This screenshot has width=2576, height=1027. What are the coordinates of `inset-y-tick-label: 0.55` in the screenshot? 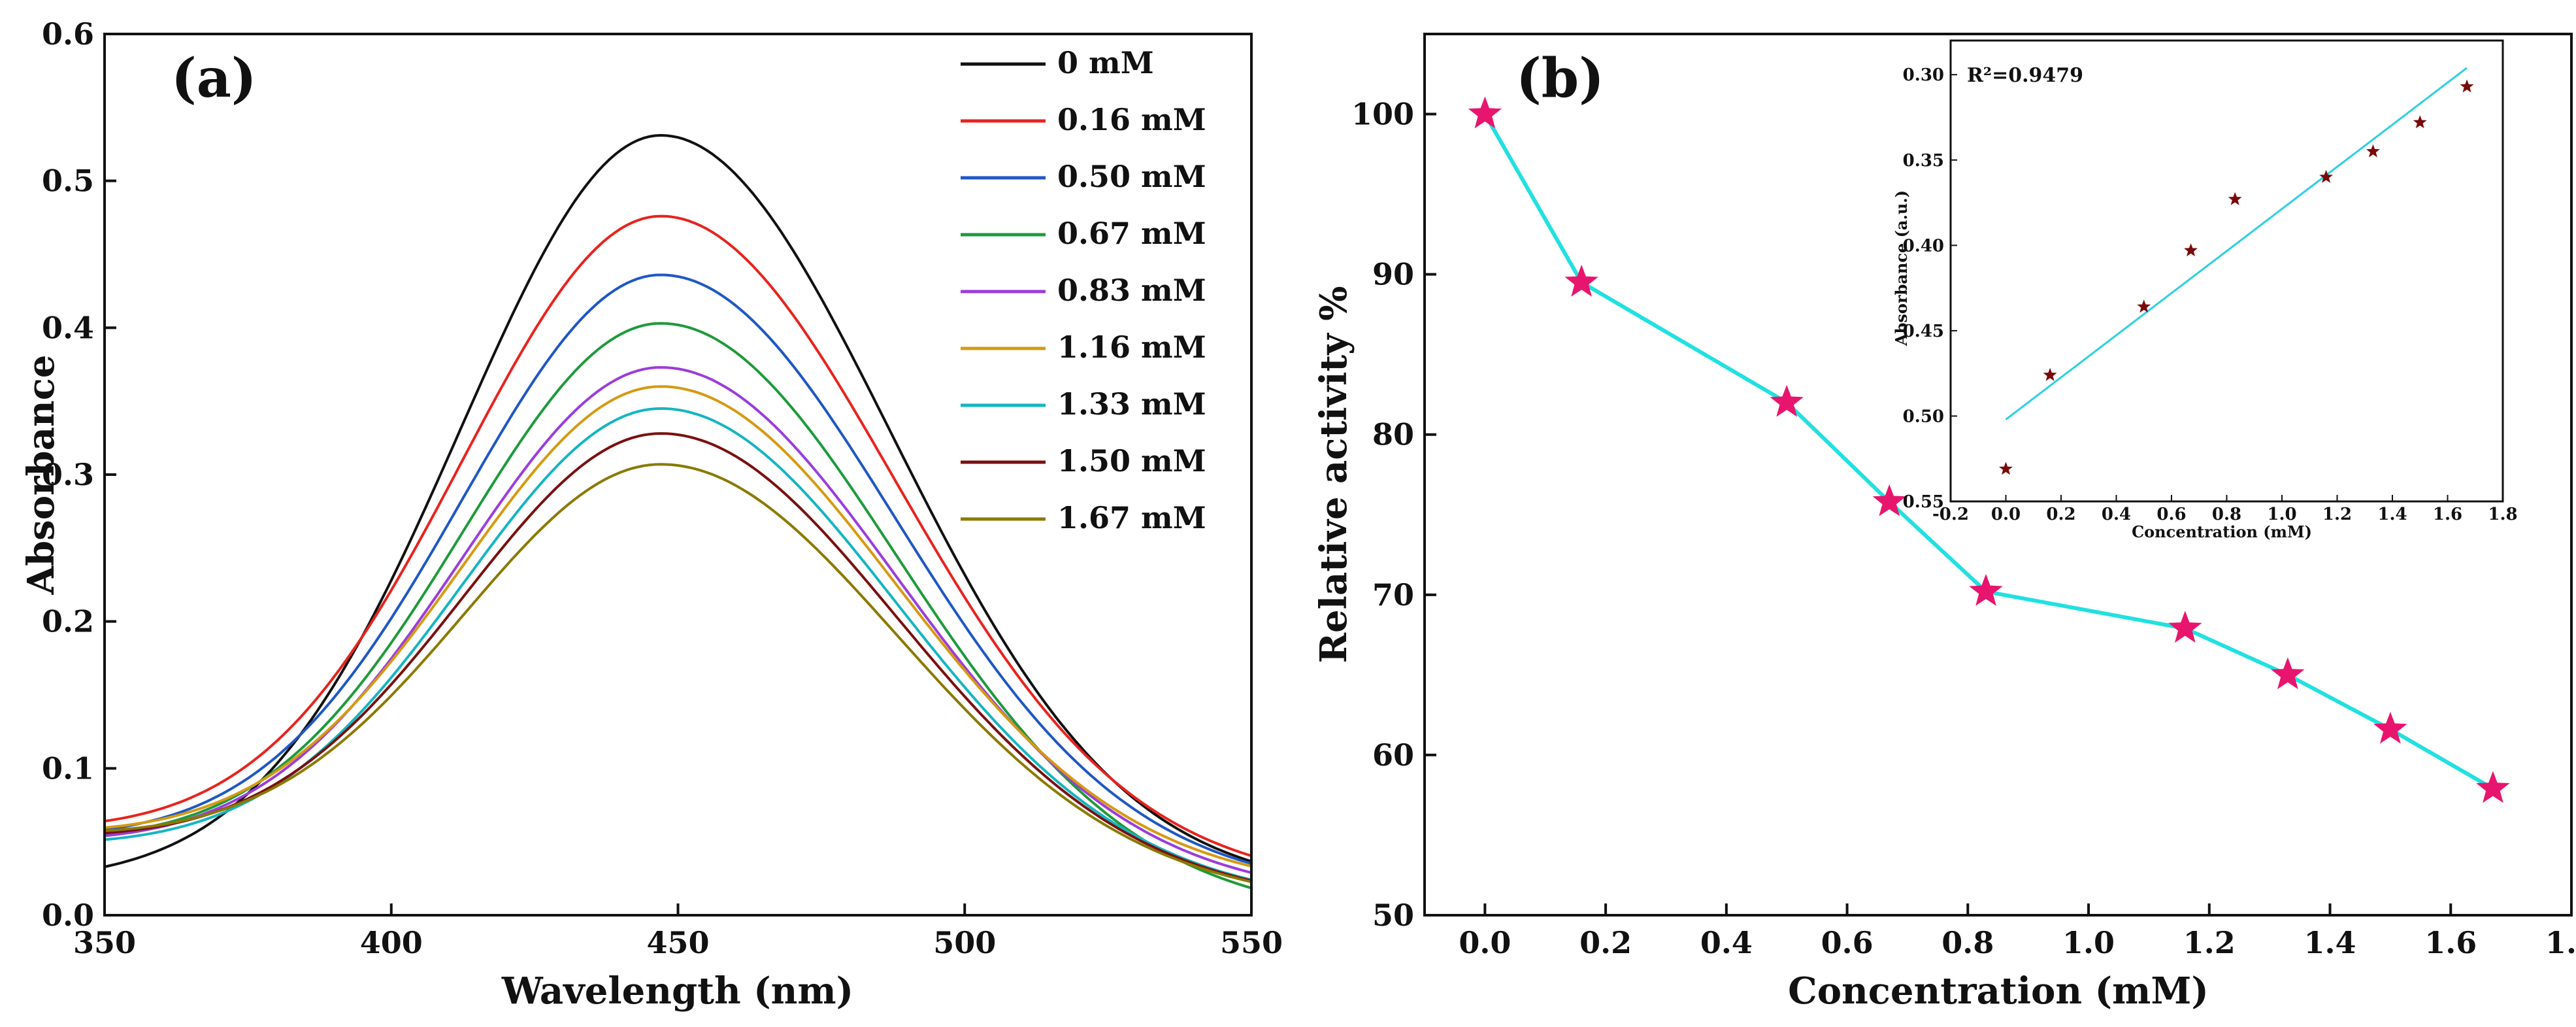 It's located at (1923, 502).